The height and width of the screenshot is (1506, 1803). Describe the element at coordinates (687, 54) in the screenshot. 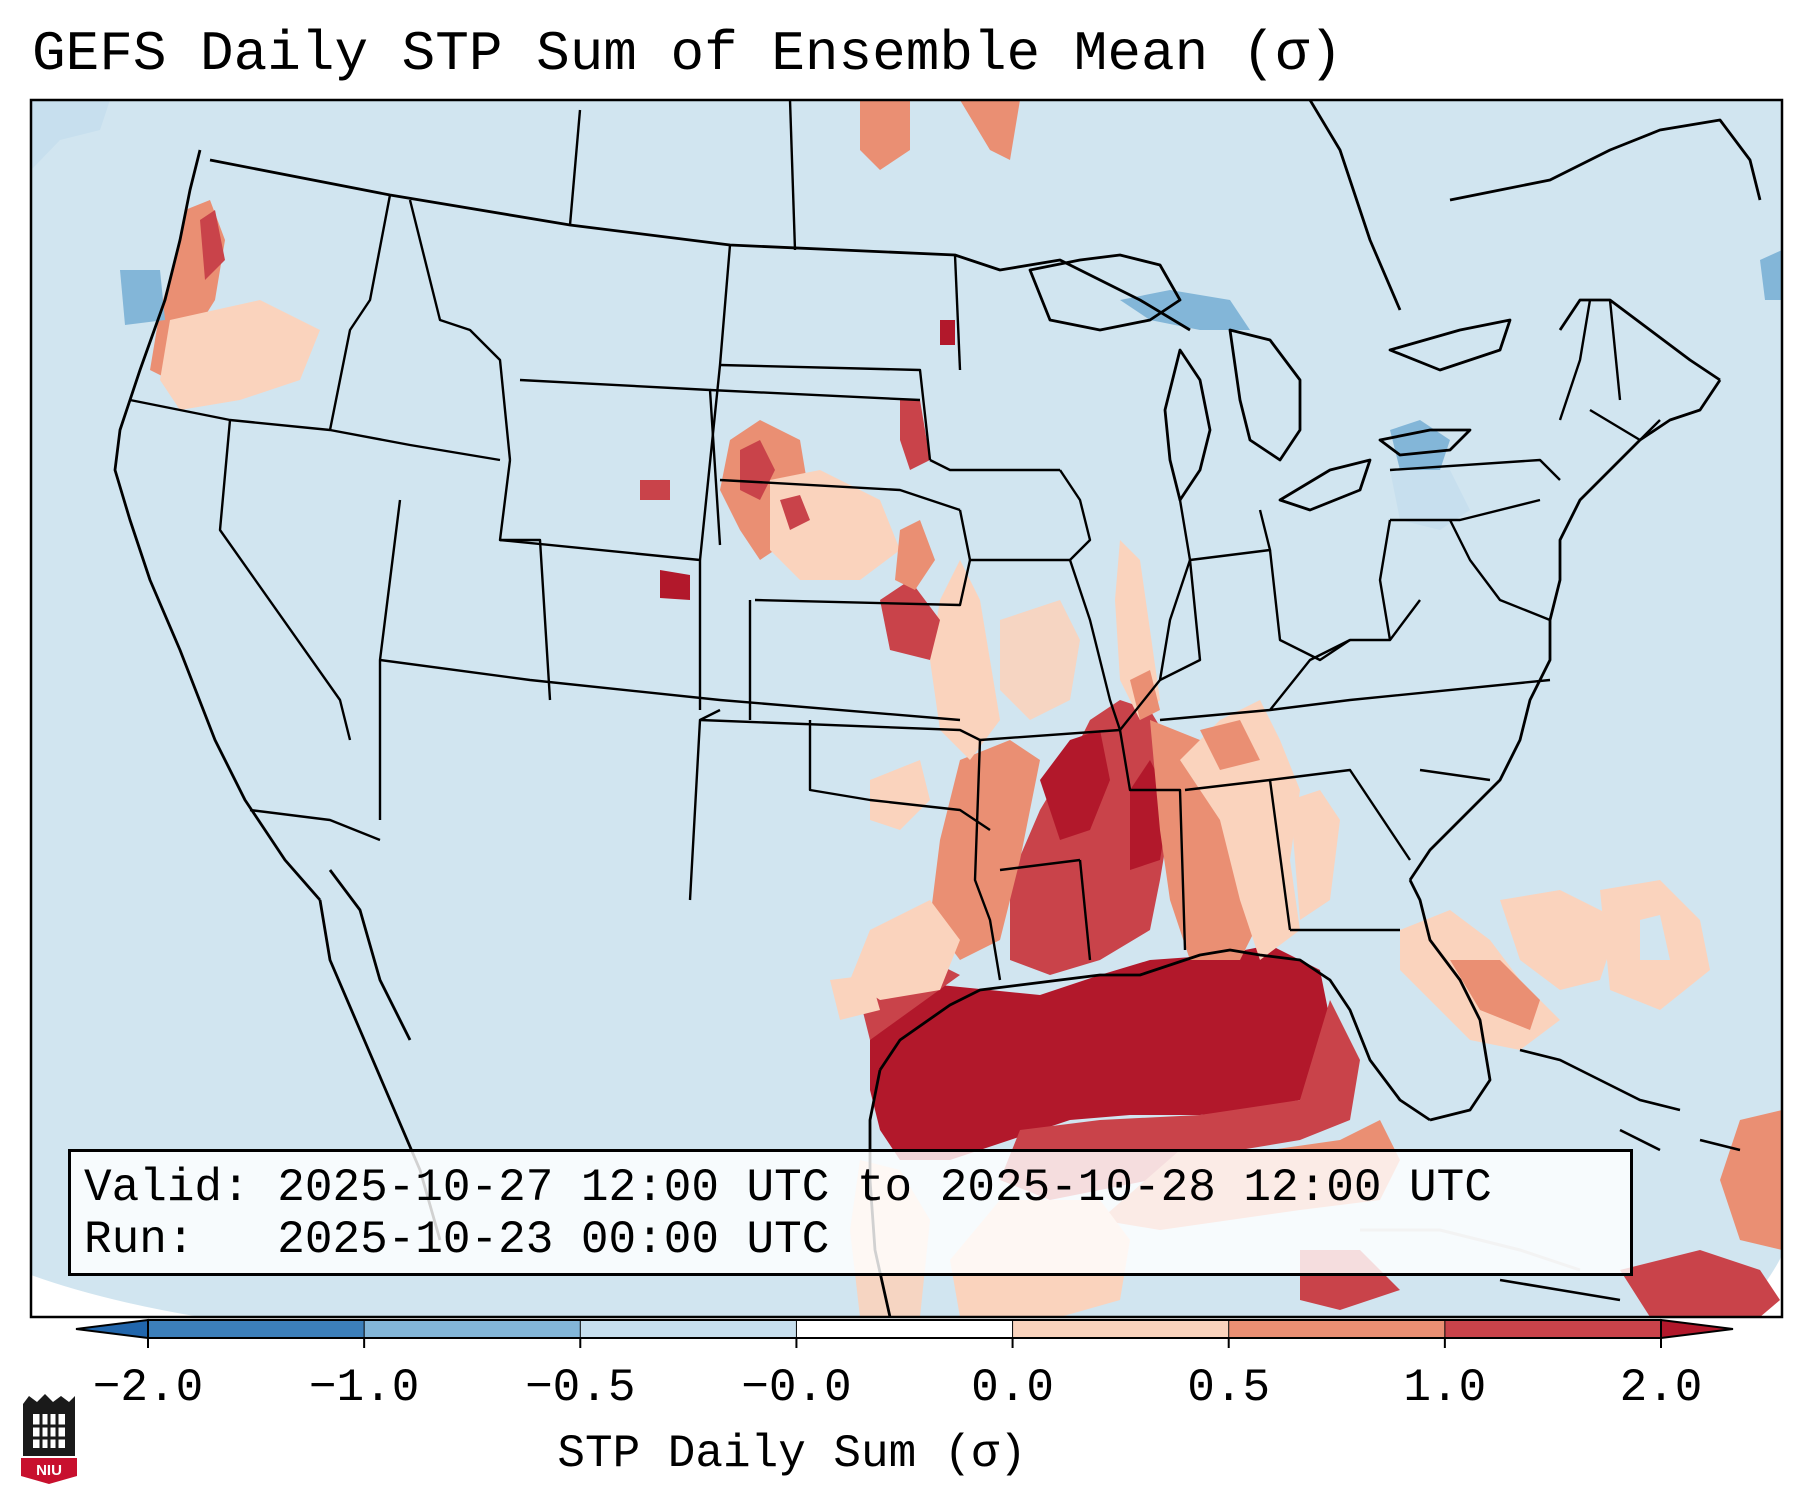

I see `chart-title: GEFS Daily STP Sum of Ensemble Mean (σ)` at that location.